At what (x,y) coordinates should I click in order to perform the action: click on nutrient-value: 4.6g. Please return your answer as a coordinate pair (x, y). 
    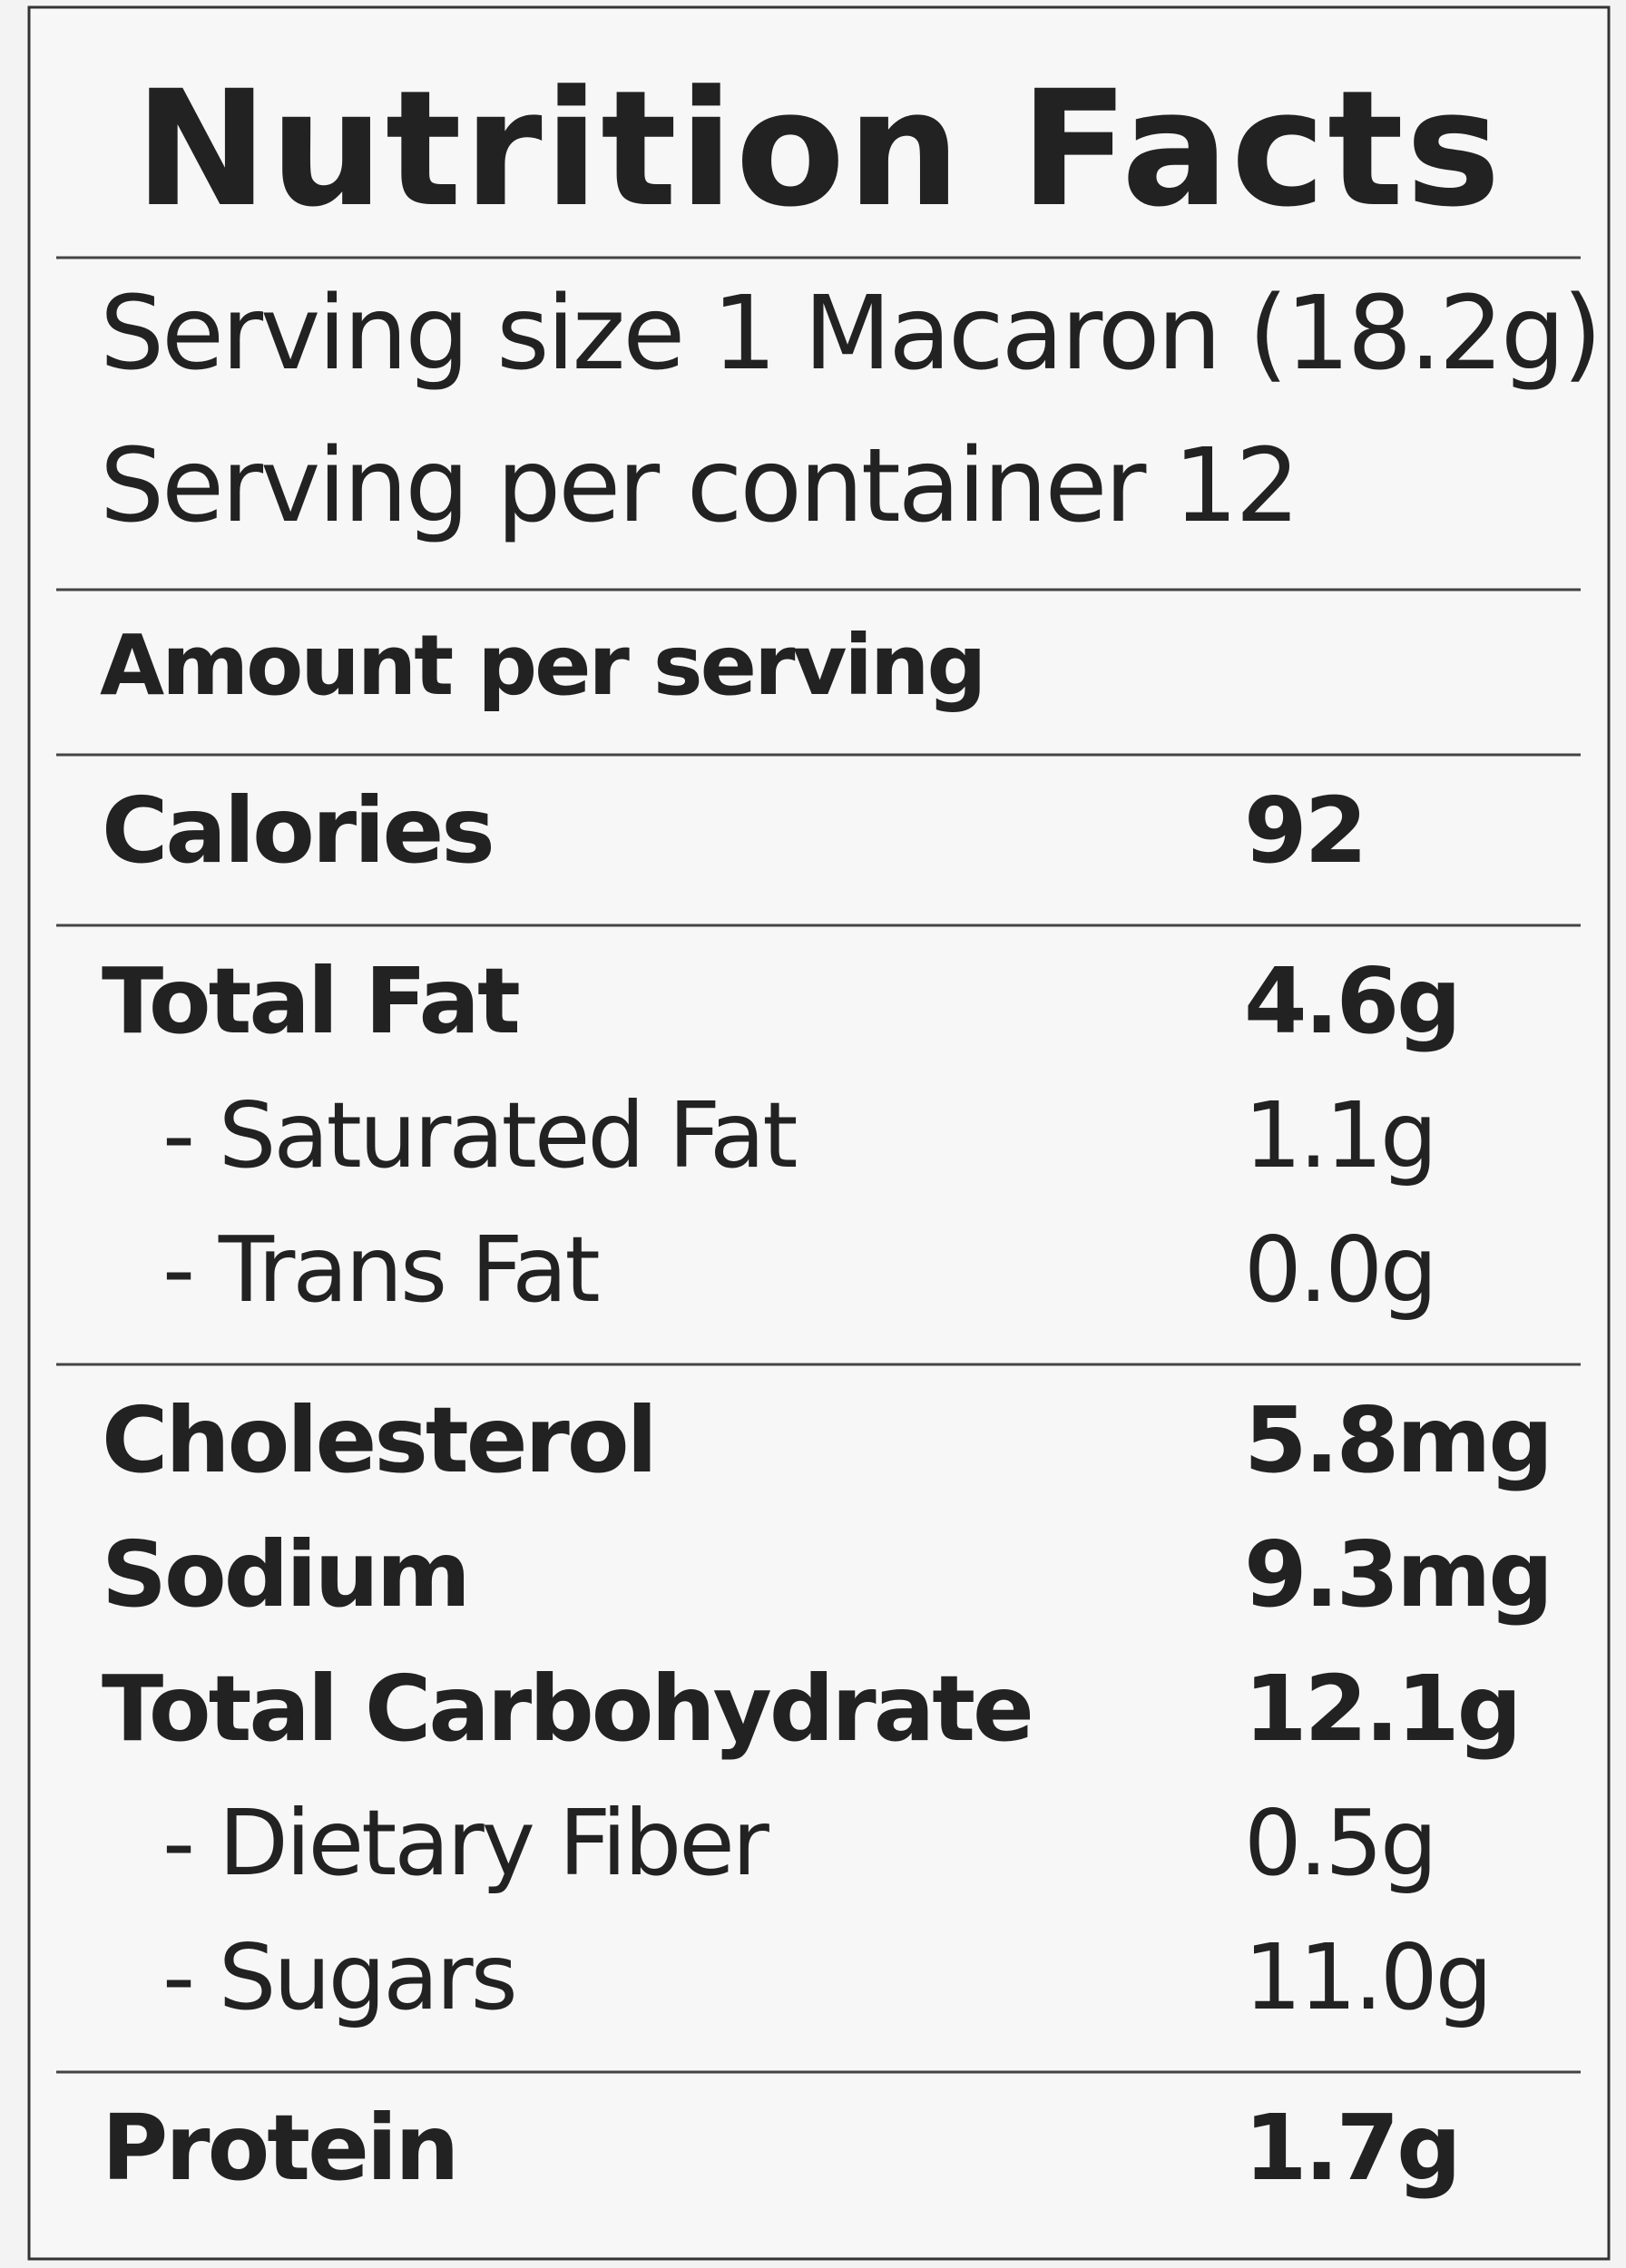
    Looking at the image, I should click on (1351, 1001).